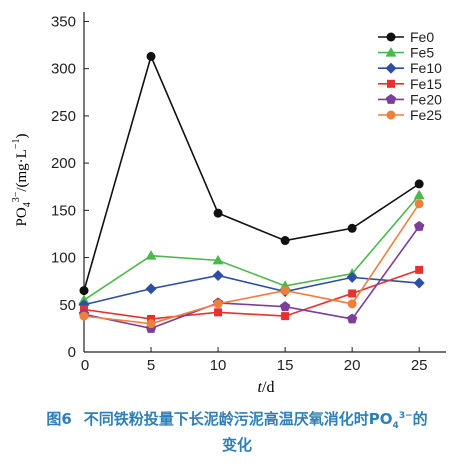 The width and height of the screenshot is (474, 464). I want to click on y-axis-label: PO43−/(mg·L−1), so click(22, 180).